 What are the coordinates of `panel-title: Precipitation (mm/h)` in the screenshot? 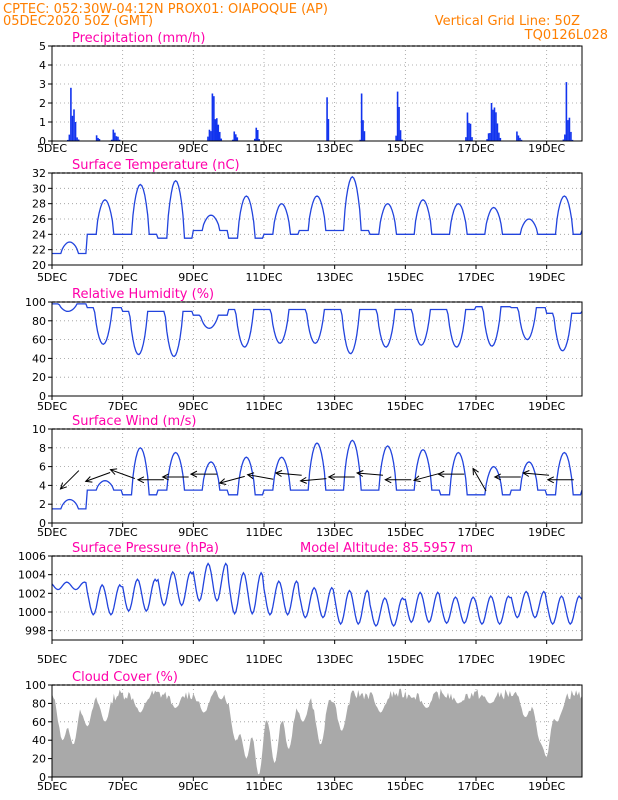 It's located at (138, 38).